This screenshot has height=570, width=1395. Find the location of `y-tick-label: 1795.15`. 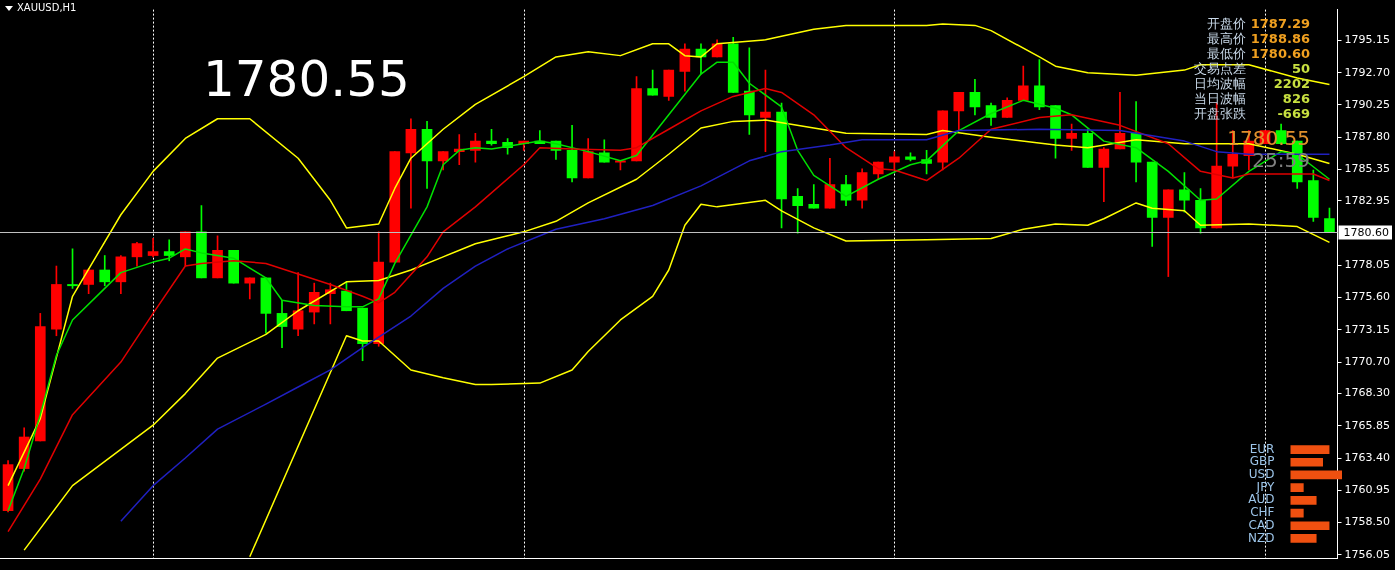

y-tick-label: 1795.15 is located at coordinates (1367, 40).